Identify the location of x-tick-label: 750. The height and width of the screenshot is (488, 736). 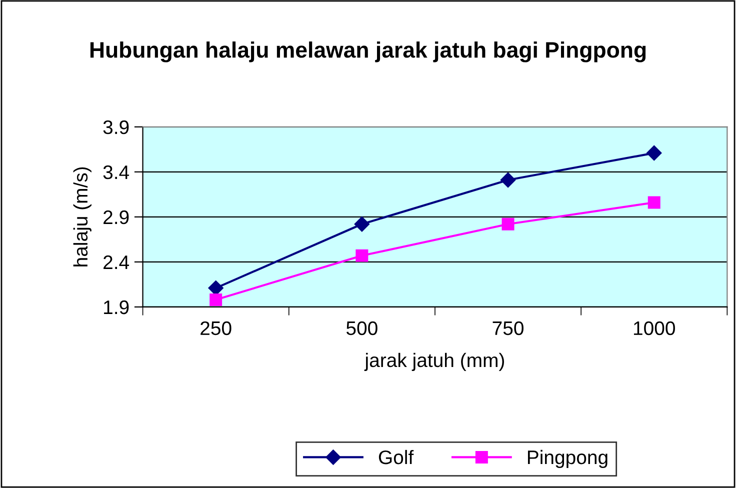
(508, 328).